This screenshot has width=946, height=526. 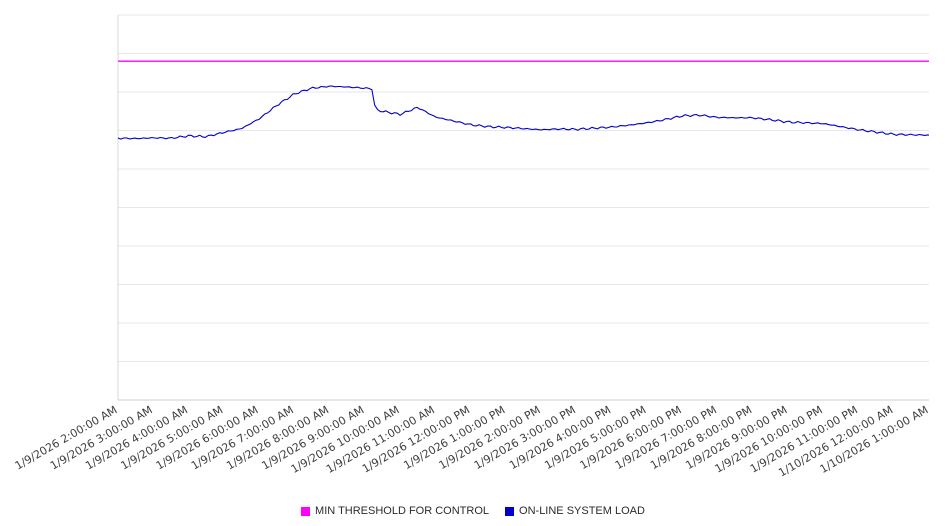 I want to click on legend-item-min-threshold: MIN THRESHOLD FOR CONTROL, so click(x=395, y=511).